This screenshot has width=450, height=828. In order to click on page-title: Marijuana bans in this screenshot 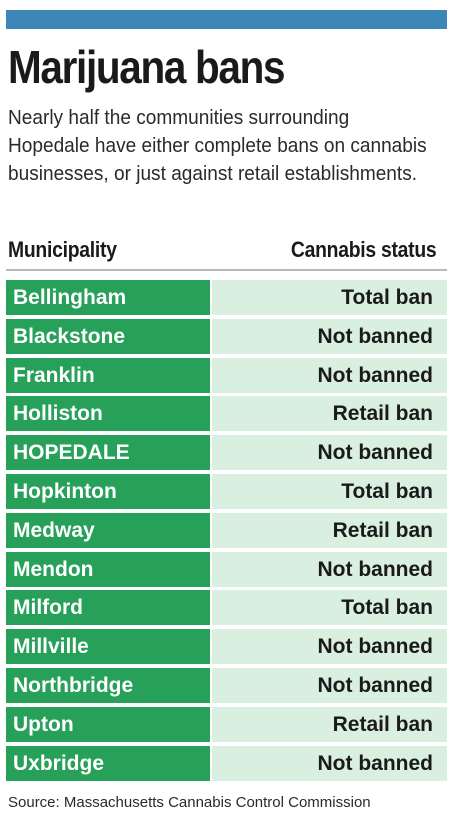, I will do `click(147, 67)`.